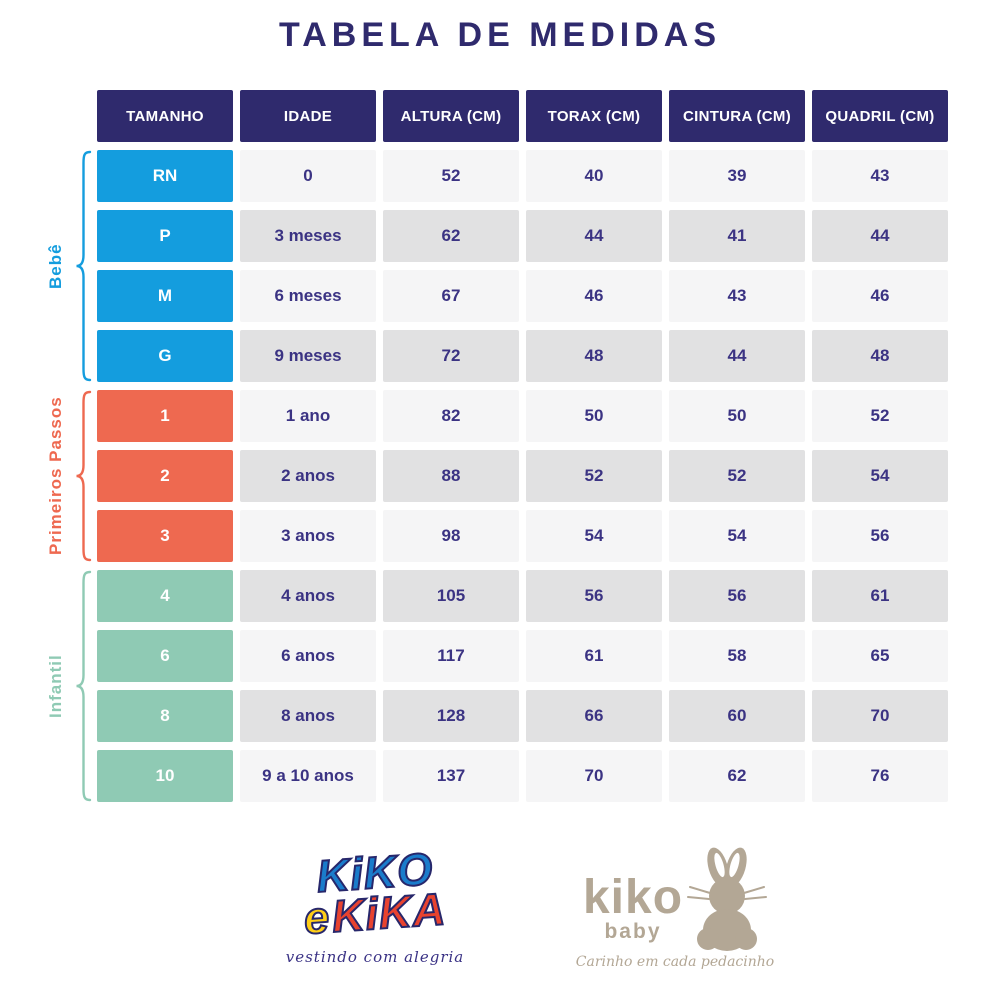 The height and width of the screenshot is (1000, 1000). Describe the element at coordinates (308, 296) in the screenshot. I see `data-cell: 6 meses` at that location.